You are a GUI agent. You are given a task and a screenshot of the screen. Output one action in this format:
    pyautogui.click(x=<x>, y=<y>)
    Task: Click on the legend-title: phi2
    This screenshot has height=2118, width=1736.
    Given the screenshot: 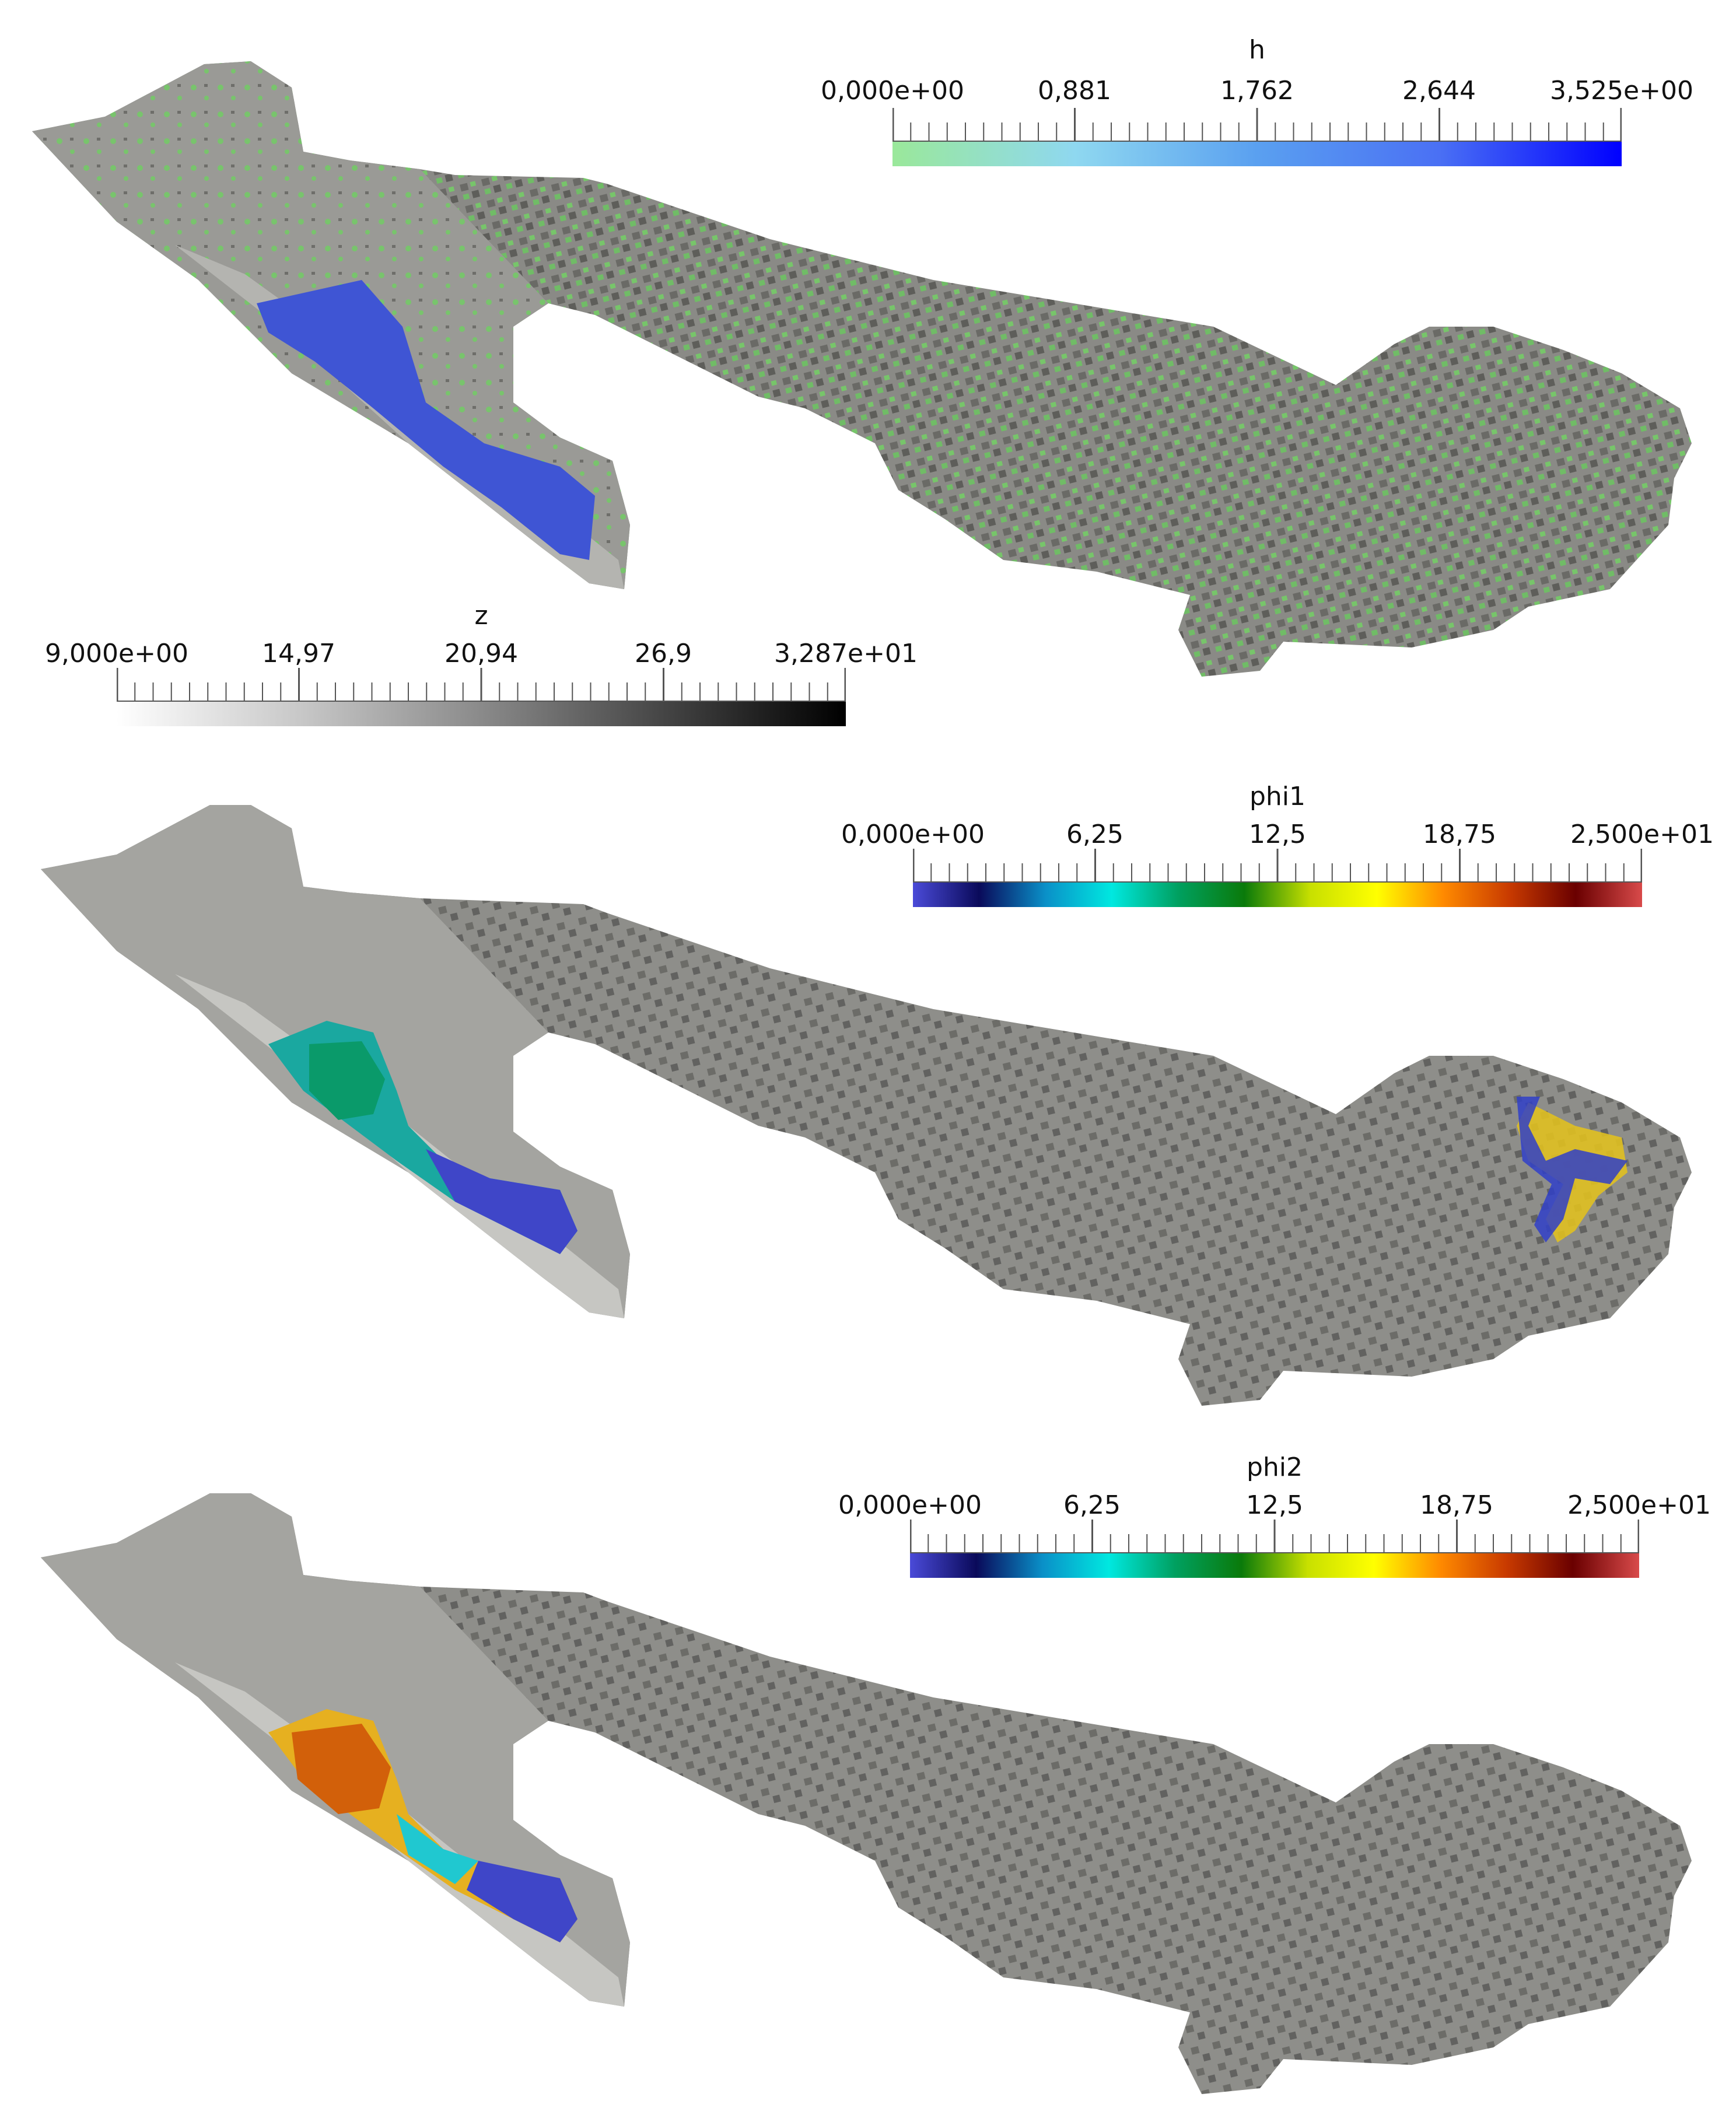 What is the action you would take?
    pyautogui.click(x=1274, y=1467)
    